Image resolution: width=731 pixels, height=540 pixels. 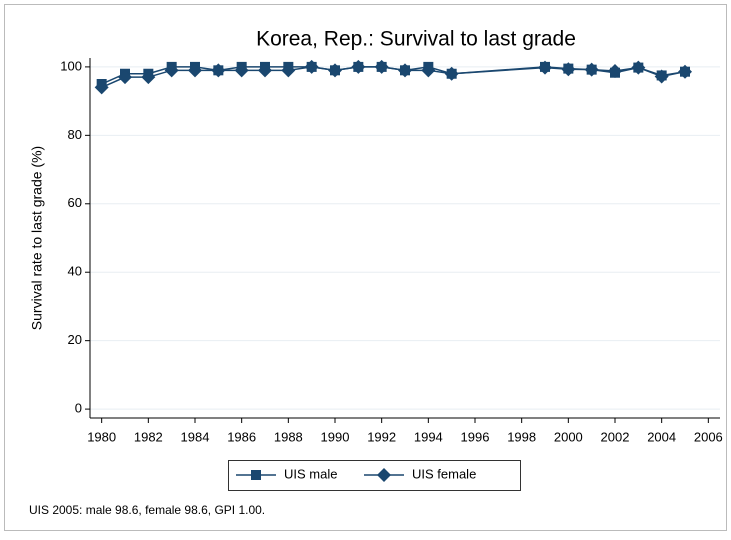 What do you see at coordinates (101, 436) in the screenshot?
I see `x-tick-label: 1980` at bounding box center [101, 436].